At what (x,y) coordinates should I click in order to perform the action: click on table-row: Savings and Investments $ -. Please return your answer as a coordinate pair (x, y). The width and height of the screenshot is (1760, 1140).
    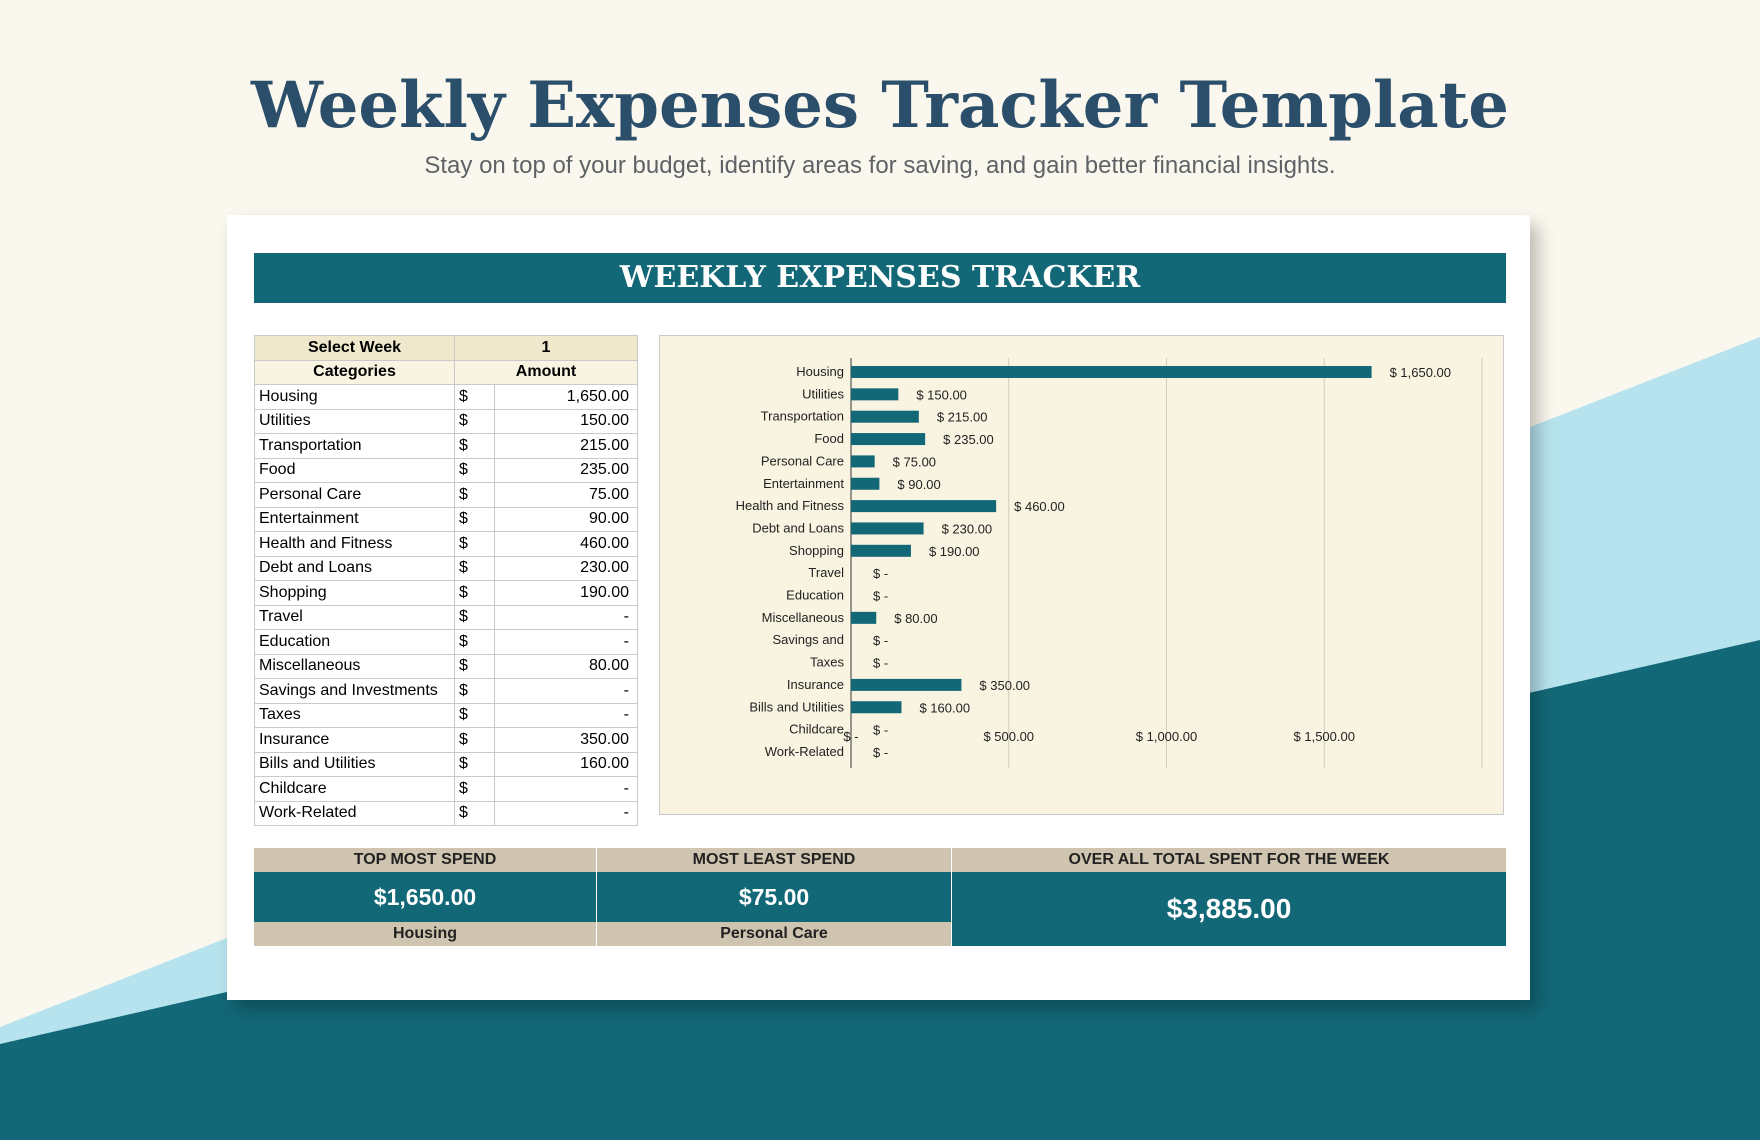
    Looking at the image, I should click on (446, 691).